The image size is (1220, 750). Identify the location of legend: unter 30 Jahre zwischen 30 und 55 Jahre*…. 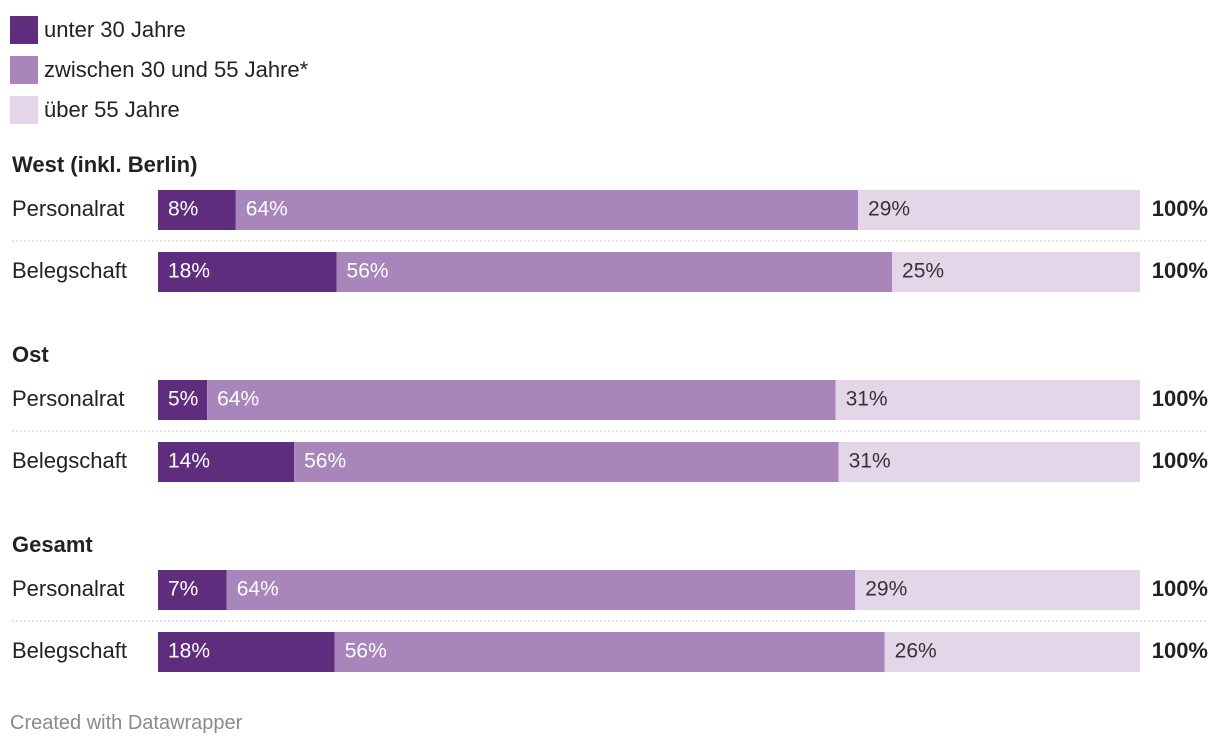
(159, 70).